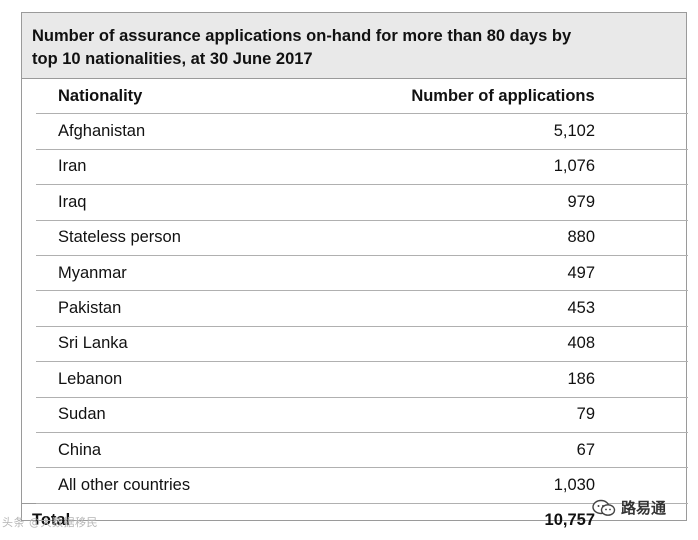 Image resolution: width=698 pixels, height=540 pixels. Describe the element at coordinates (473, 379) in the screenshot. I see `applications-cell: 186` at that location.